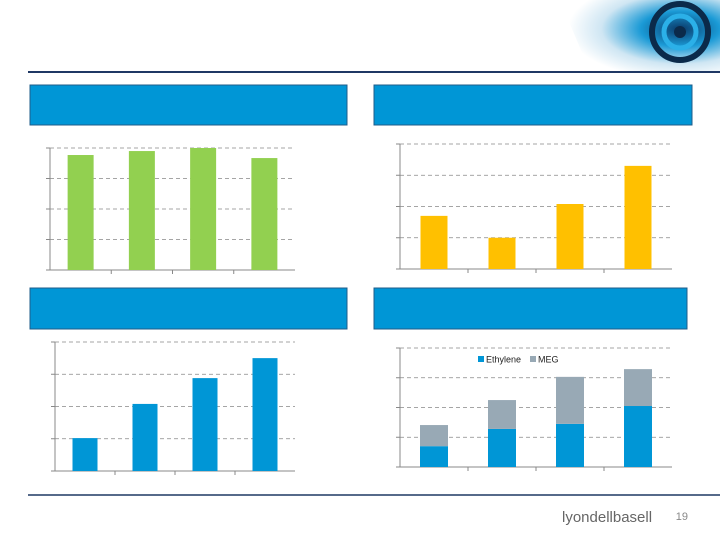 Image resolution: width=720 pixels, height=545 pixels. I want to click on header-art, so click(640, 36).